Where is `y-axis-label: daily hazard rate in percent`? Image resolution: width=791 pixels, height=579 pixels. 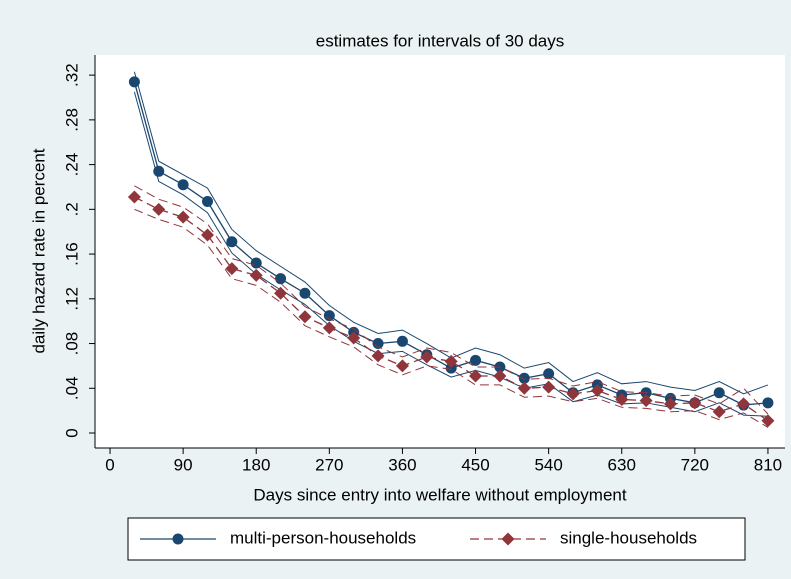
y-axis-label: daily hazard rate in percent is located at coordinates (38, 250).